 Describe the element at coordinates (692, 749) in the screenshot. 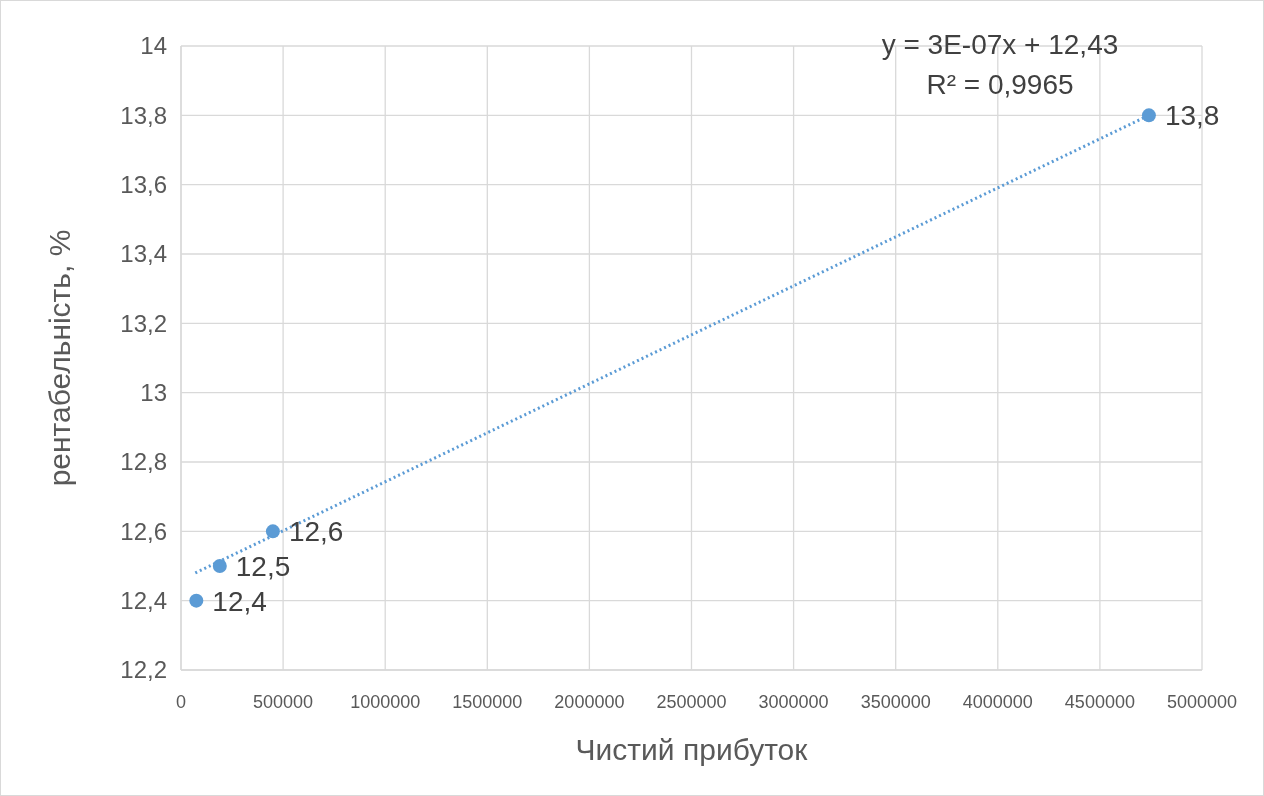

I see `x-axis-title: Чистий прибуток` at that location.